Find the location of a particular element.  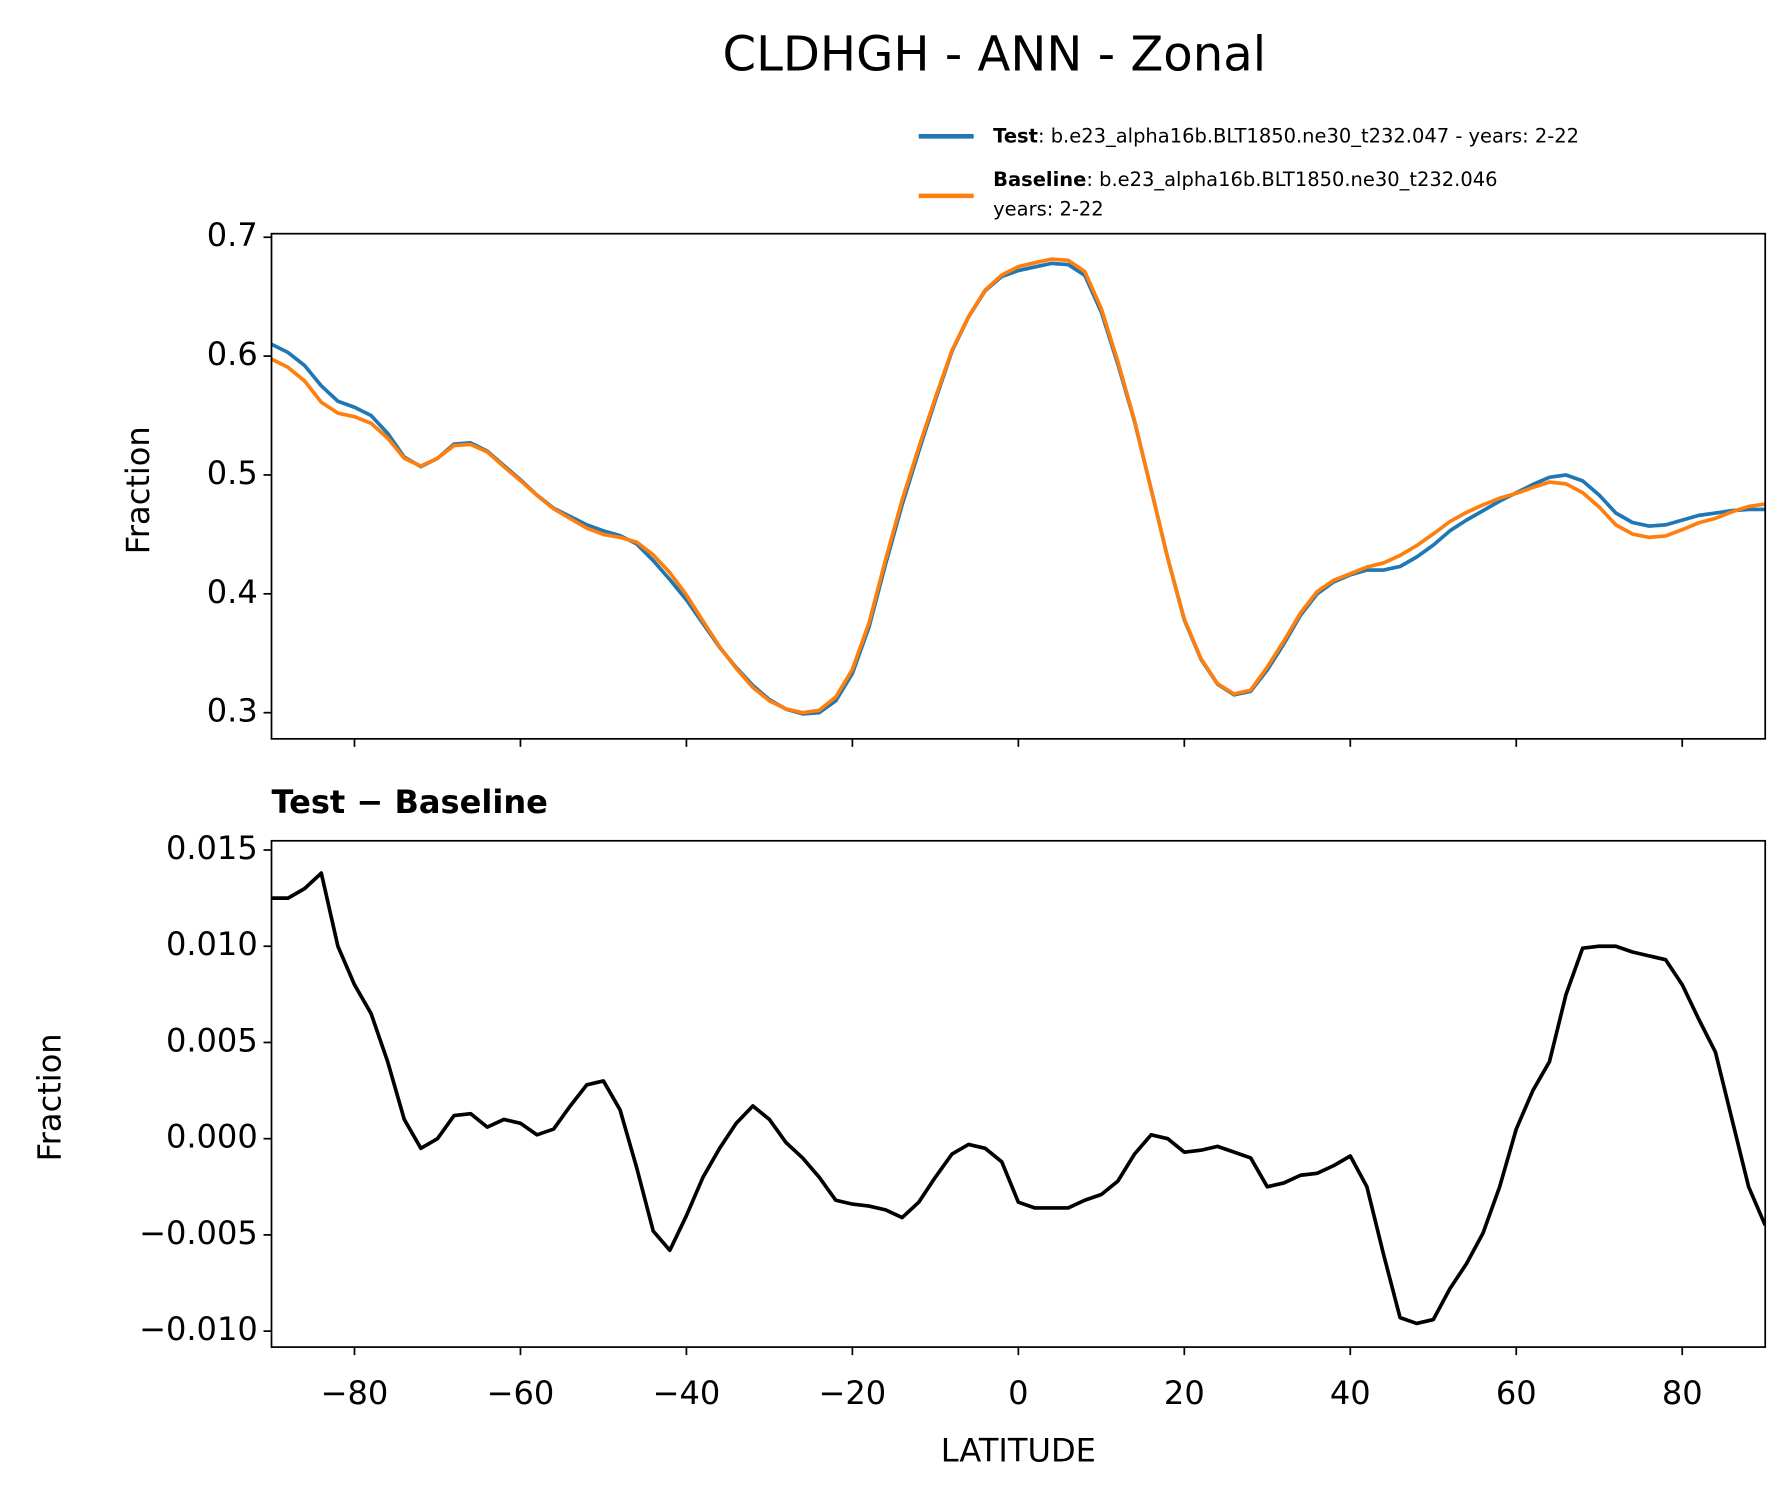

y-tick-label: 0.000 is located at coordinates (212, 1137).